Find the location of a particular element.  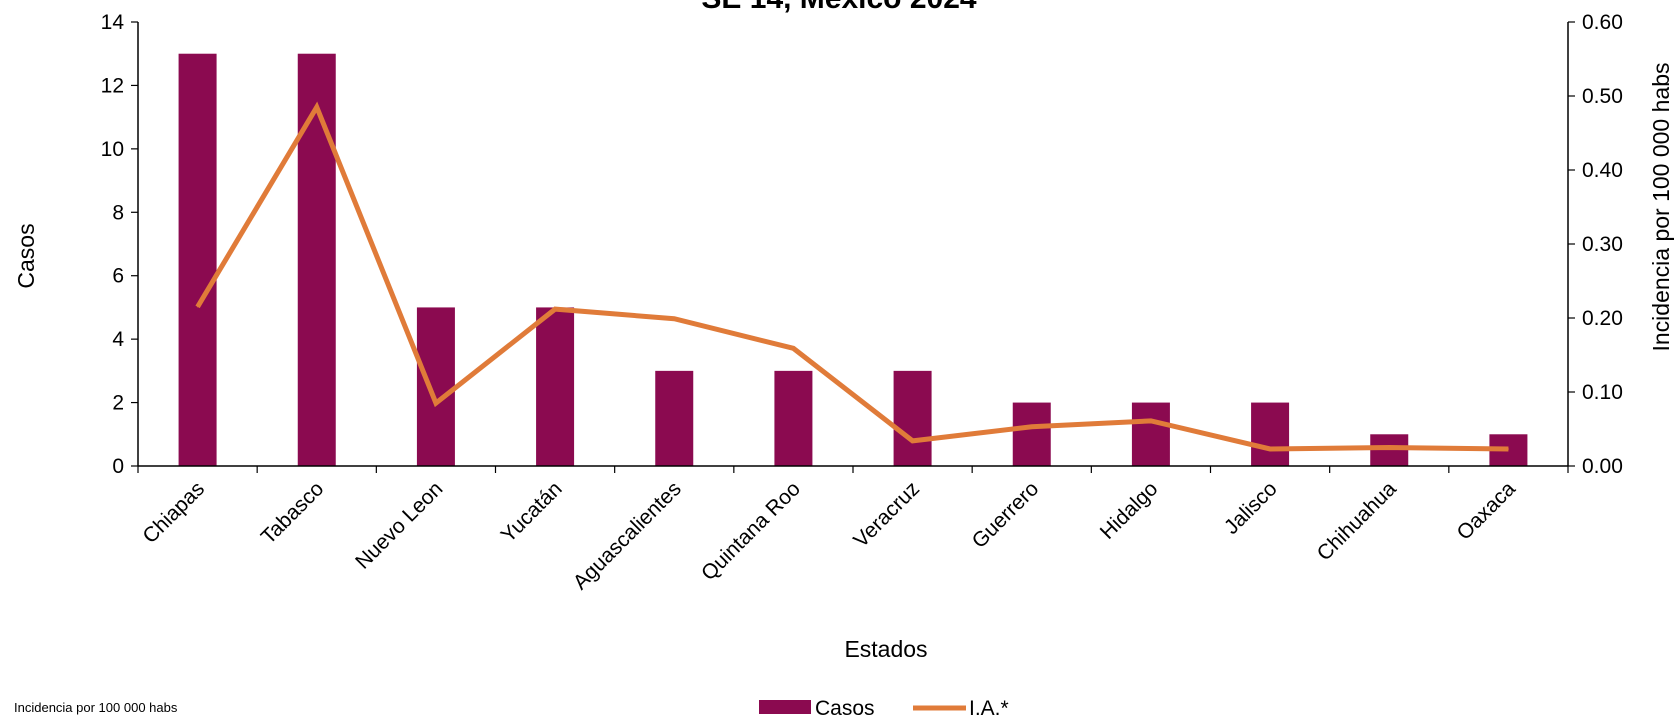

x-tick-label: Jalisco is located at coordinates (1251, 508).